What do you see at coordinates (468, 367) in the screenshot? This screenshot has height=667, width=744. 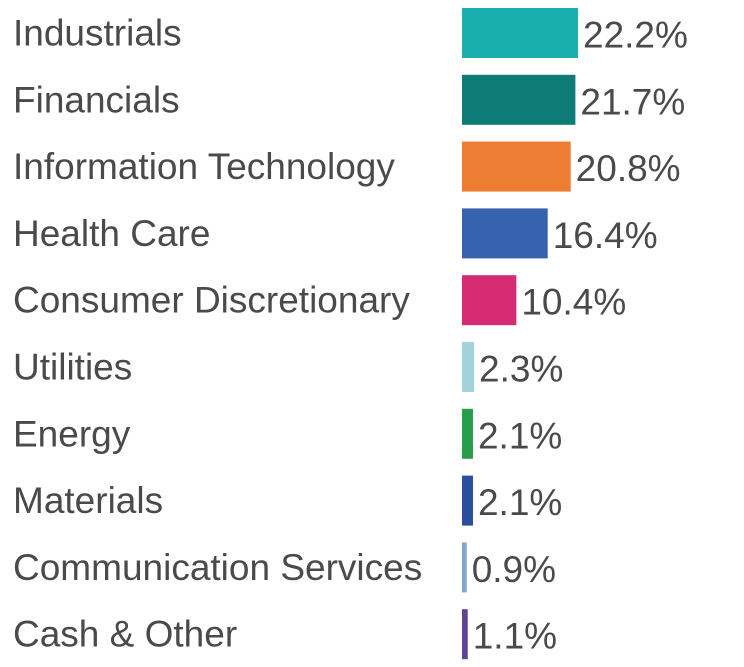 I see `bar-utilities` at bounding box center [468, 367].